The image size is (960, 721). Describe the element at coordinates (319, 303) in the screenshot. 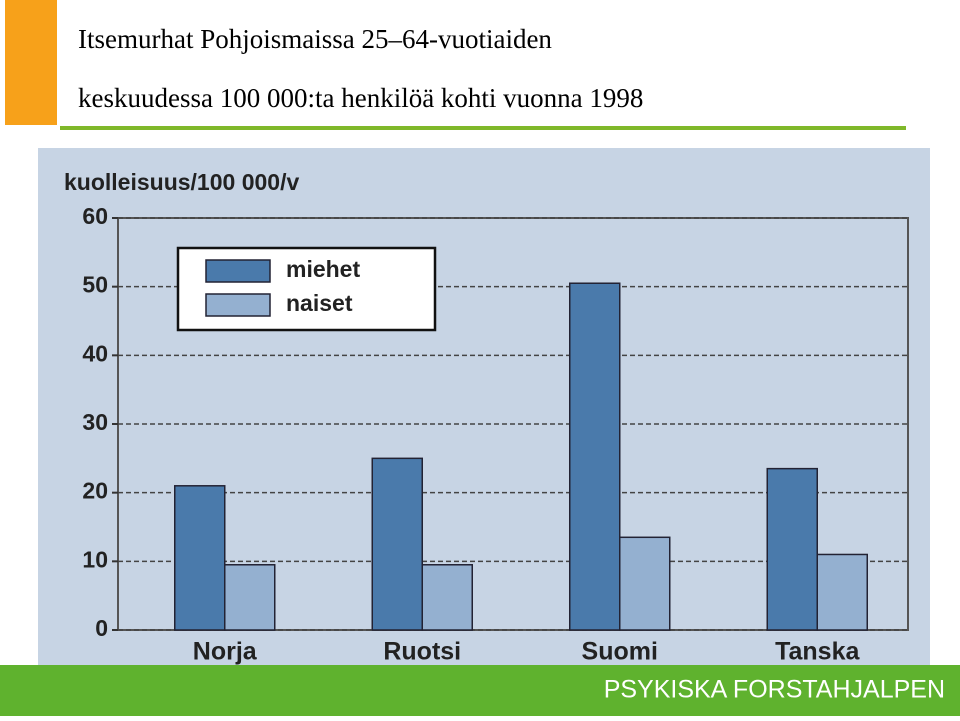

I see `legend-label: naiset` at that location.